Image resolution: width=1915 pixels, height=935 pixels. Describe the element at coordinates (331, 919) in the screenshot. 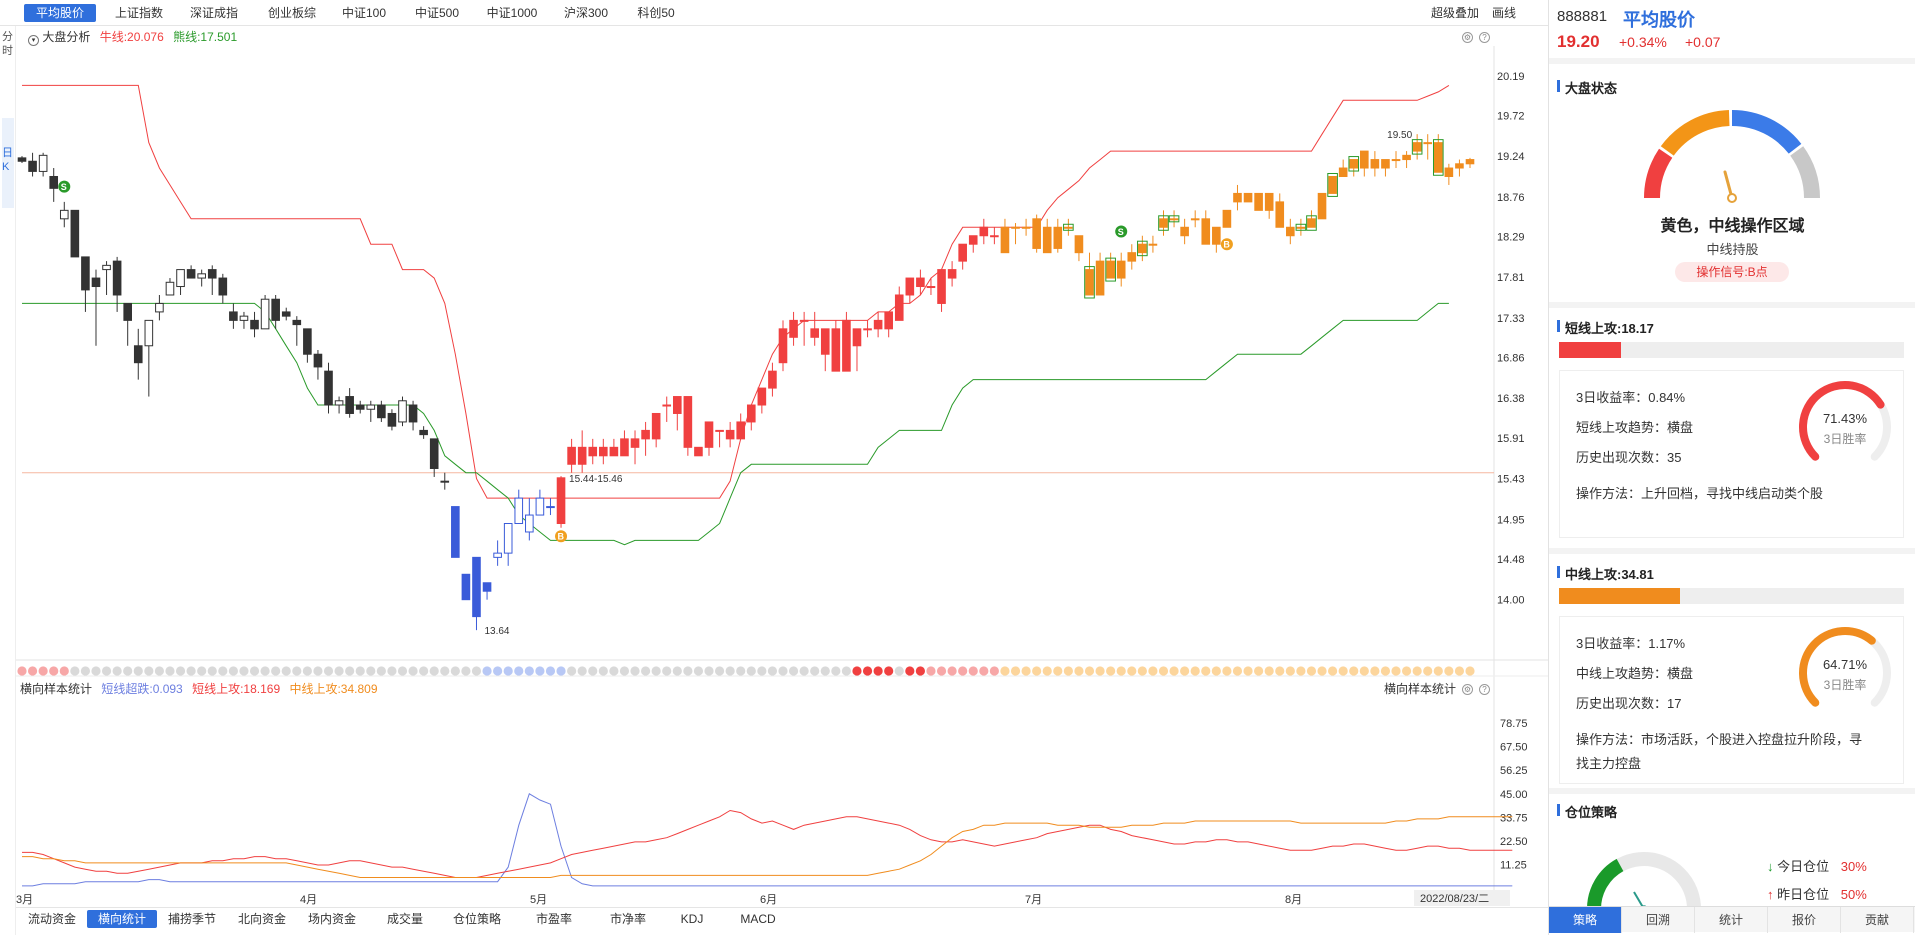

I see `indicator-tab-4: 场内资金` at that location.